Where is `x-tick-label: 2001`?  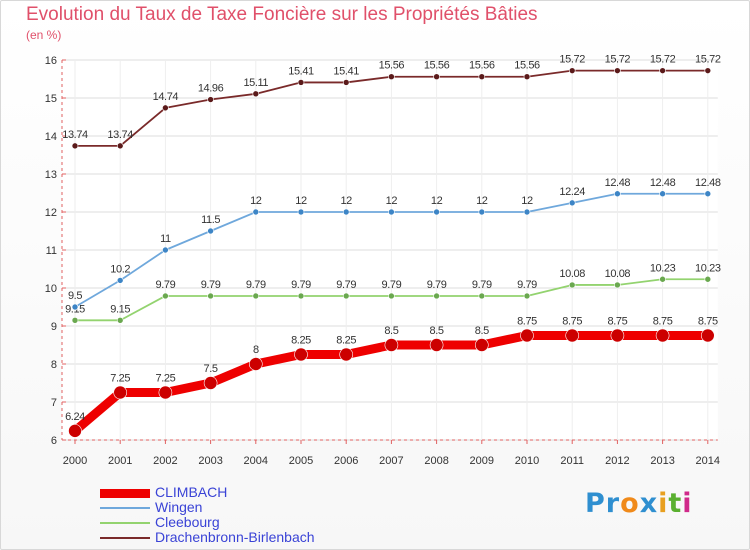
x-tick-label: 2001 is located at coordinates (120, 461).